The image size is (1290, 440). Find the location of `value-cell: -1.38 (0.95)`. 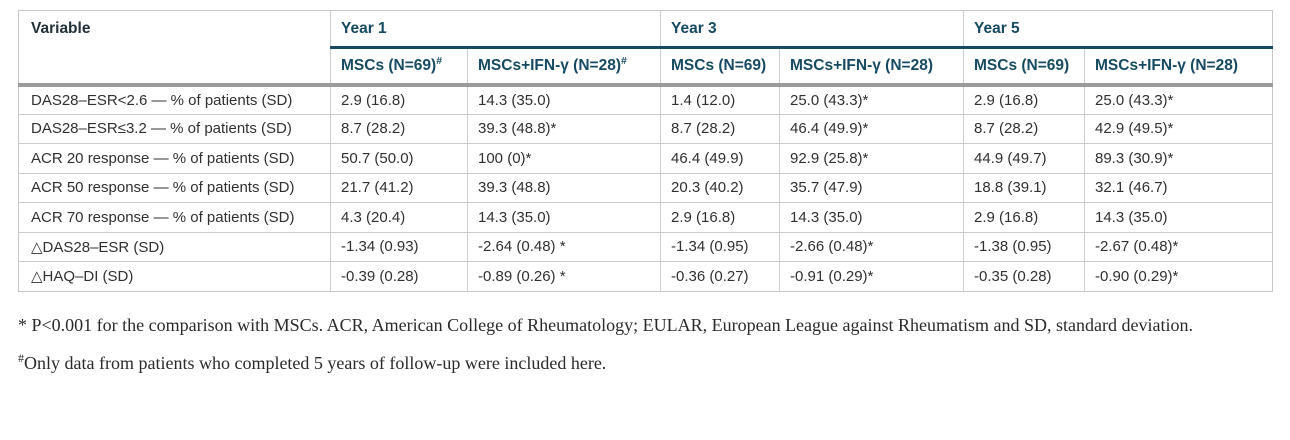

value-cell: -1.38 (0.95) is located at coordinates (1024, 246).